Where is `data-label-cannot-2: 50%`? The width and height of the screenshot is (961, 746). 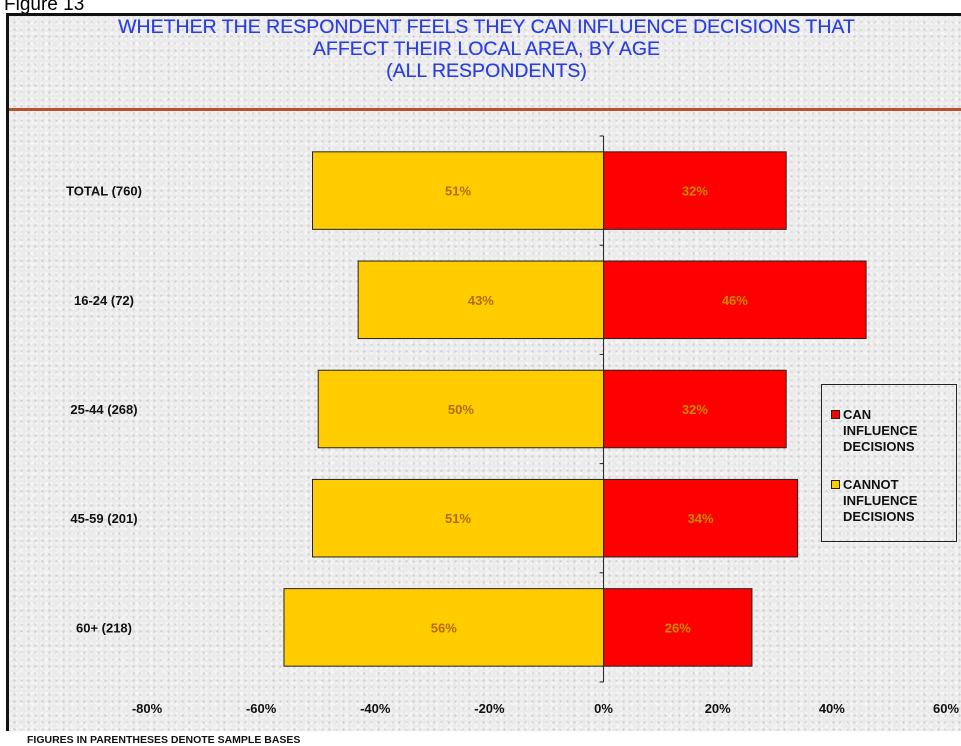
data-label-cannot-2: 50% is located at coordinates (461, 409).